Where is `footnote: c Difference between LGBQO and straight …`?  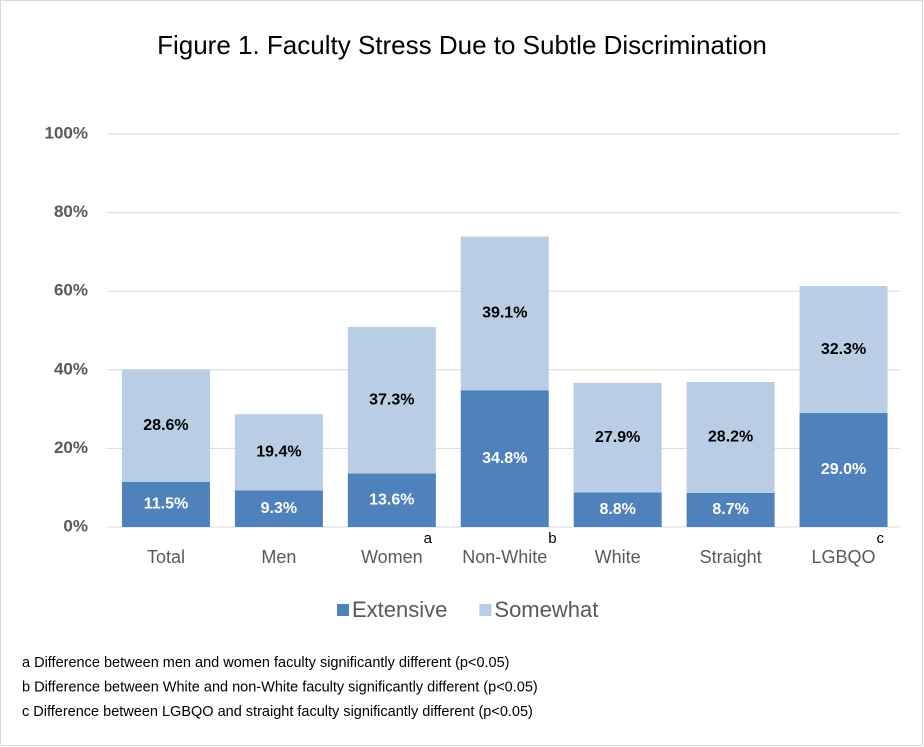 footnote: c Difference between LGBQO and straight … is located at coordinates (277, 712).